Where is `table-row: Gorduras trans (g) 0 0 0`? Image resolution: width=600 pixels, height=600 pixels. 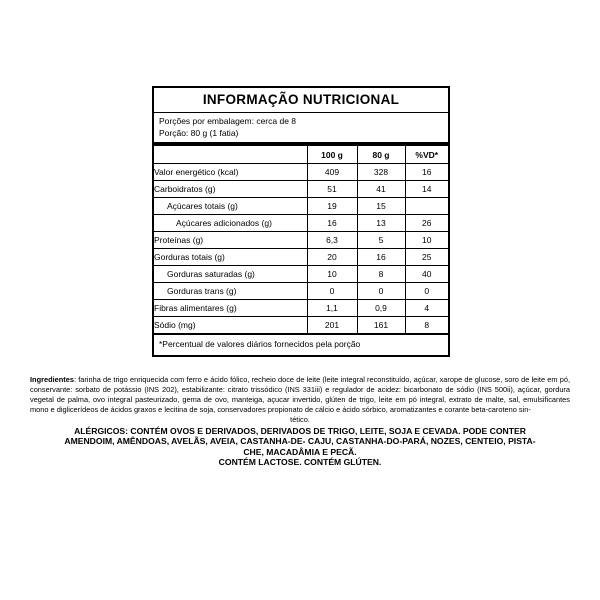 table-row: Gorduras trans (g) 0 0 0 is located at coordinates (301, 291).